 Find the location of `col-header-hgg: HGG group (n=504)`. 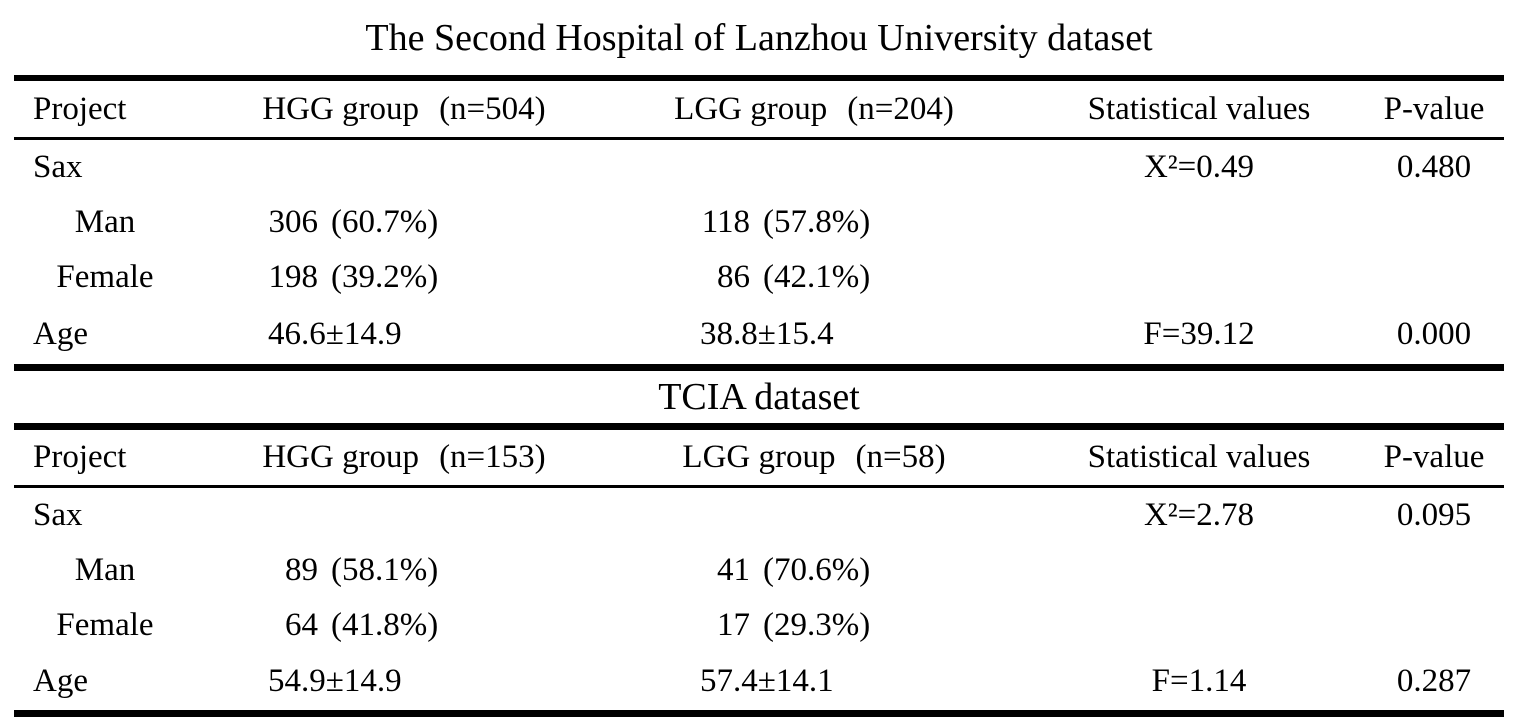

col-header-hgg: HGG group (n=504) is located at coordinates (404, 109).